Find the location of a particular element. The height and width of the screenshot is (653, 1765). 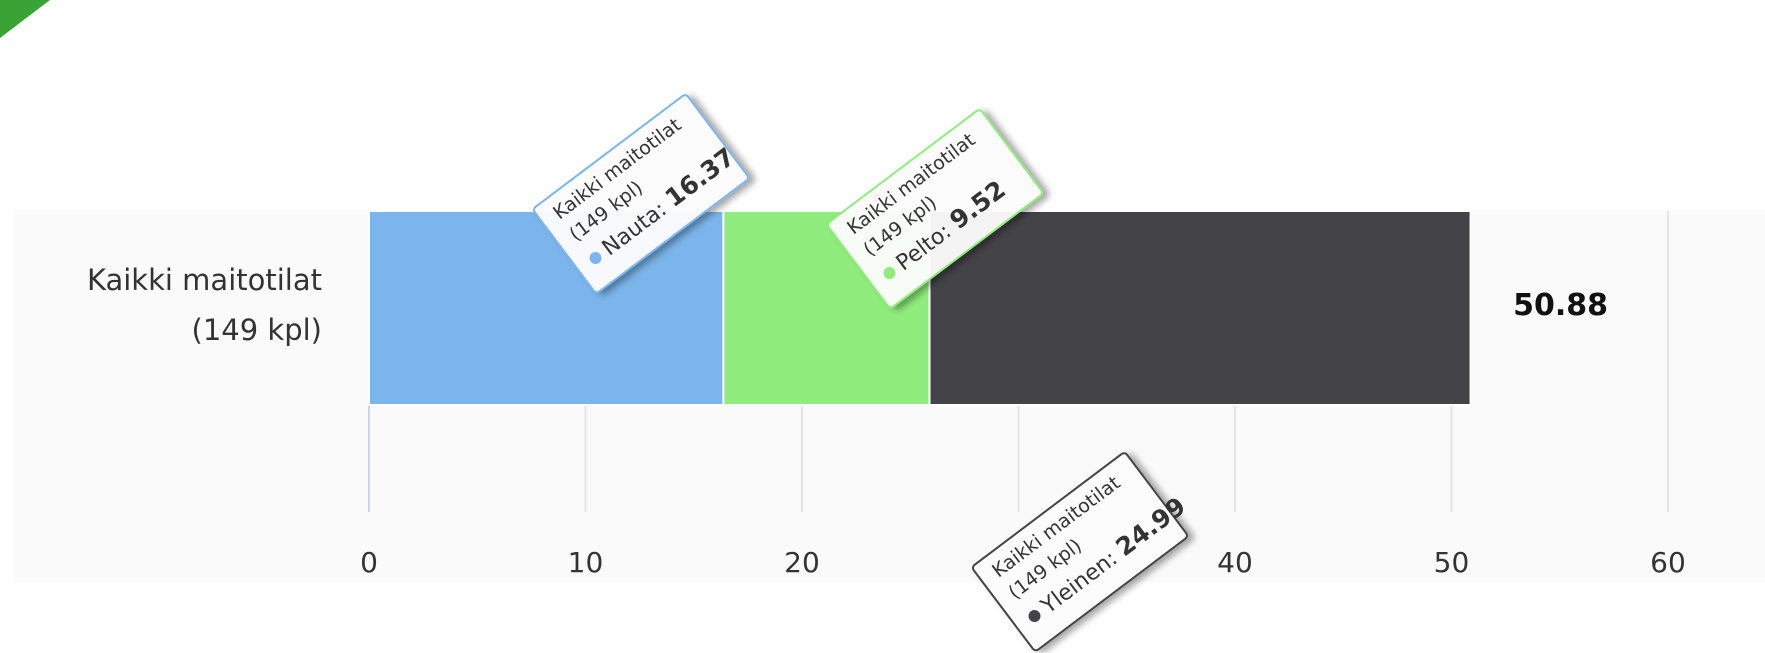

tooltip-value: 9.52 is located at coordinates (977, 204).